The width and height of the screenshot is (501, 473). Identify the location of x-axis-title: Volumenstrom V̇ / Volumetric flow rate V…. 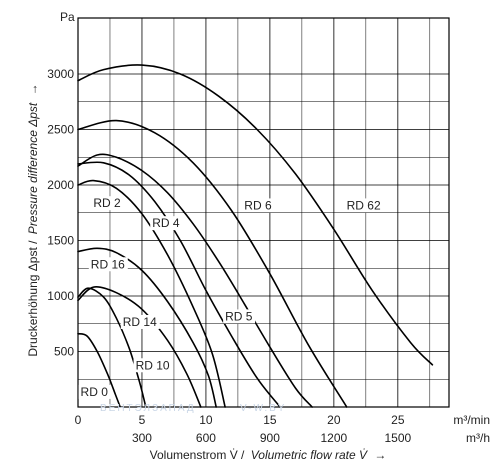
(268, 455).